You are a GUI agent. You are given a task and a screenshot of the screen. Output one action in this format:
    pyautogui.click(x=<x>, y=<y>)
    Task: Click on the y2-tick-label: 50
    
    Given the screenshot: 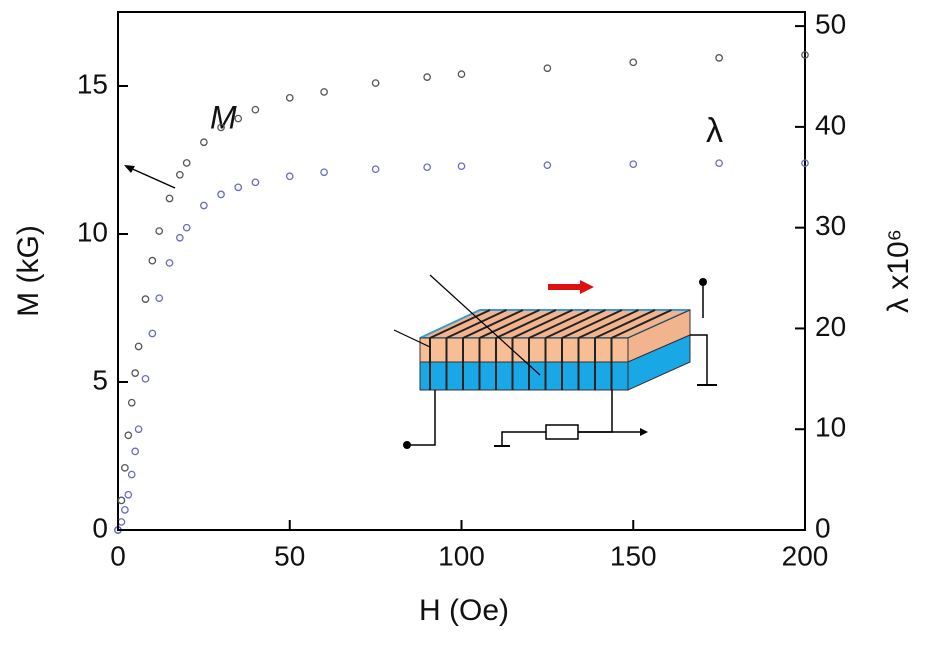 What is the action you would take?
    pyautogui.click(x=830, y=23)
    